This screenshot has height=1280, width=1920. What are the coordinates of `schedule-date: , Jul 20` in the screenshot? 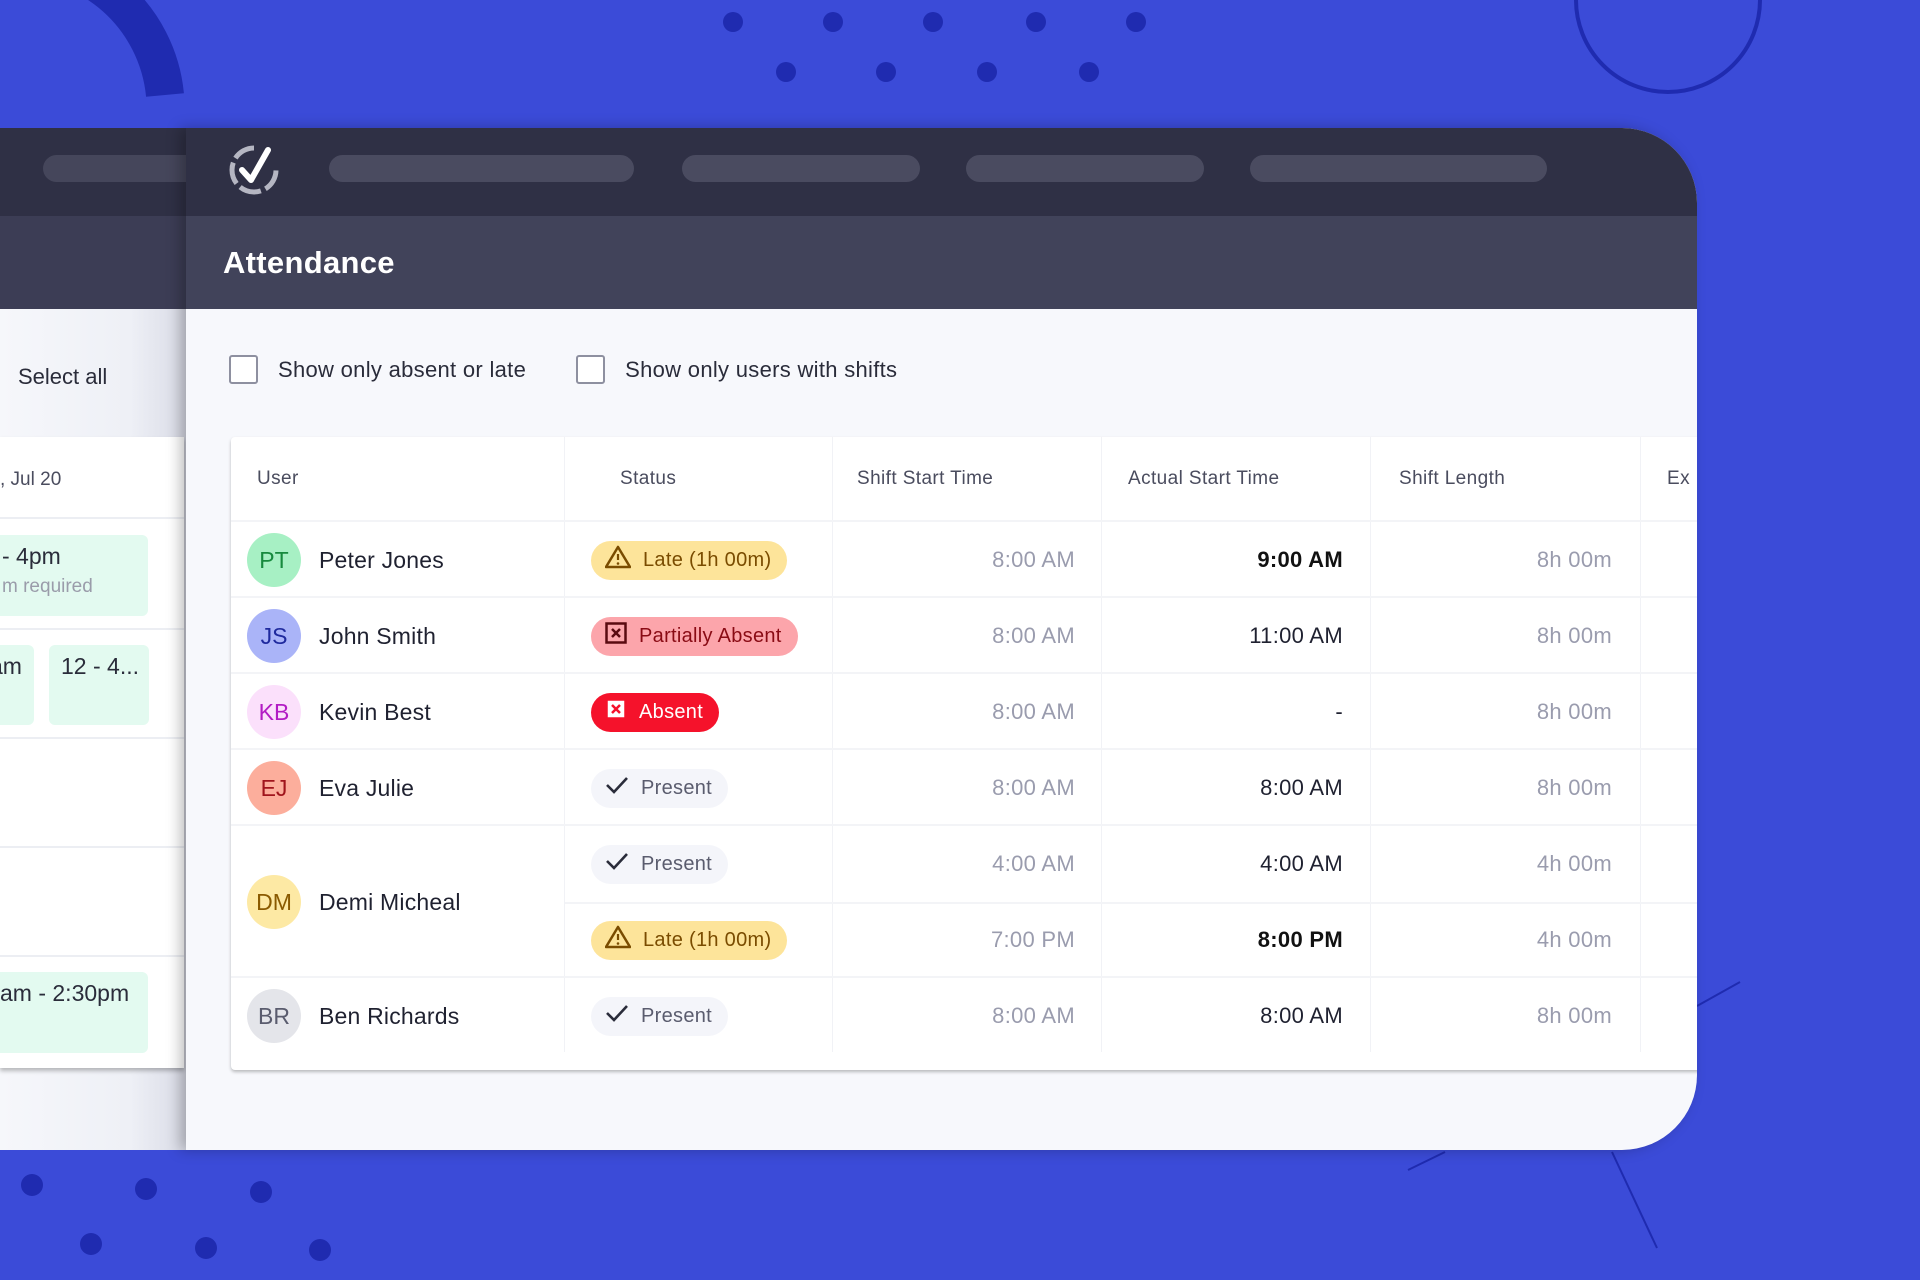 It's located at (31, 479).